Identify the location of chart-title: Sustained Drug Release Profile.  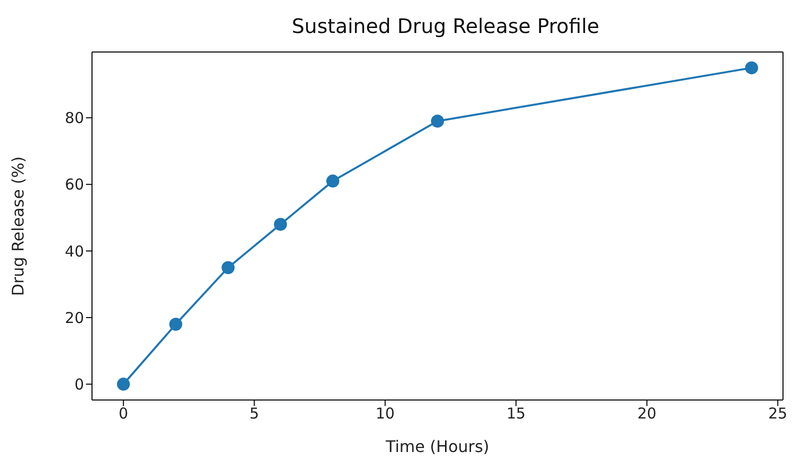
(445, 26).